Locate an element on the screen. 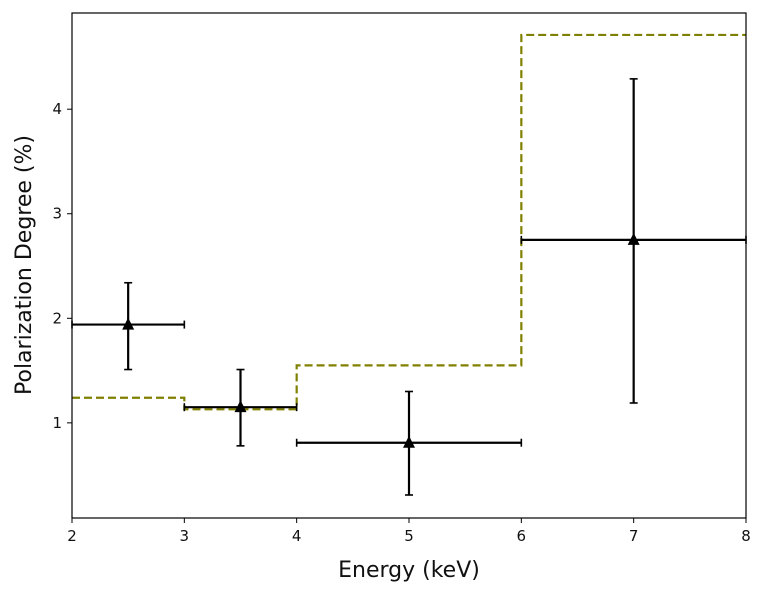  x-tick-label: 6 is located at coordinates (522, 536).